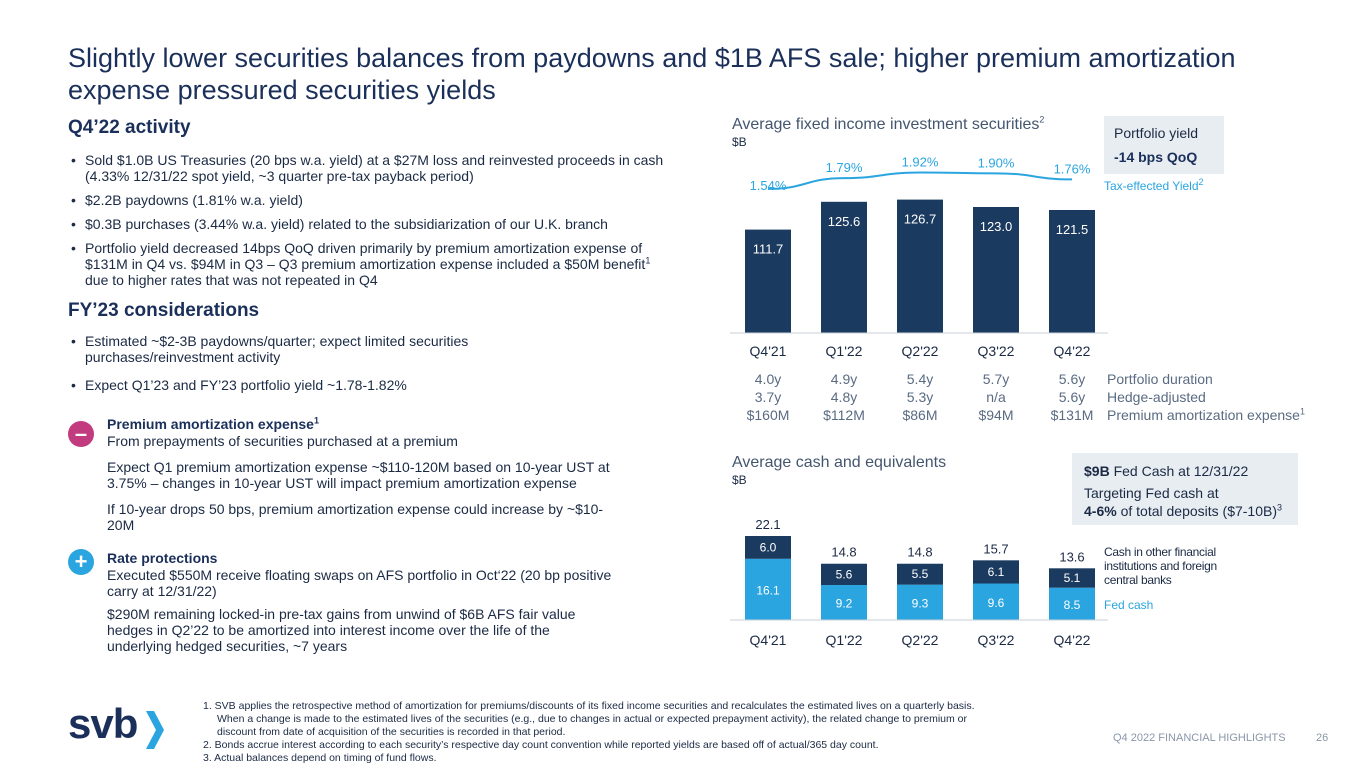 This screenshot has height=768, width=1365. I want to click on bar-value-label: 121.5, so click(1072, 229).